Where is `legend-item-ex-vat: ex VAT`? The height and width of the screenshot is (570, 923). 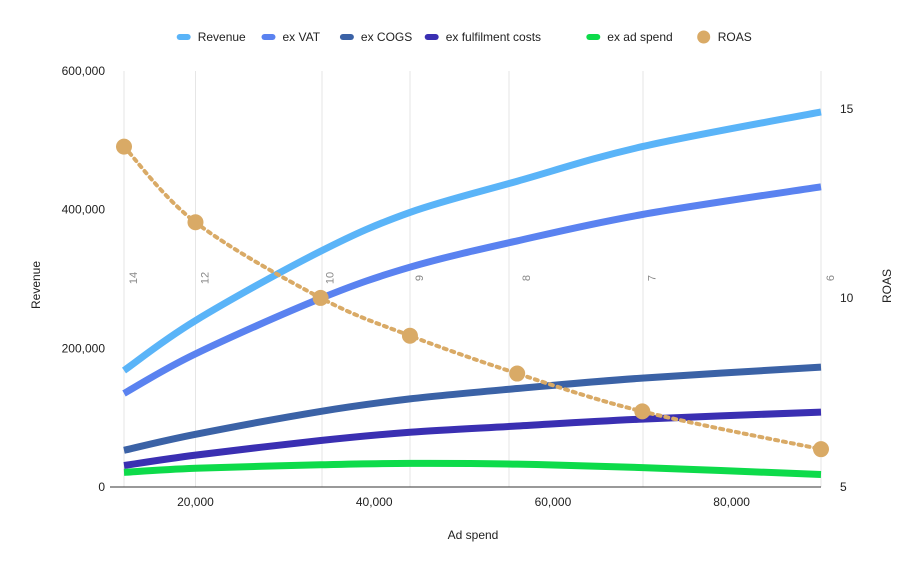
legend-item-ex-vat: ex VAT is located at coordinates (291, 37).